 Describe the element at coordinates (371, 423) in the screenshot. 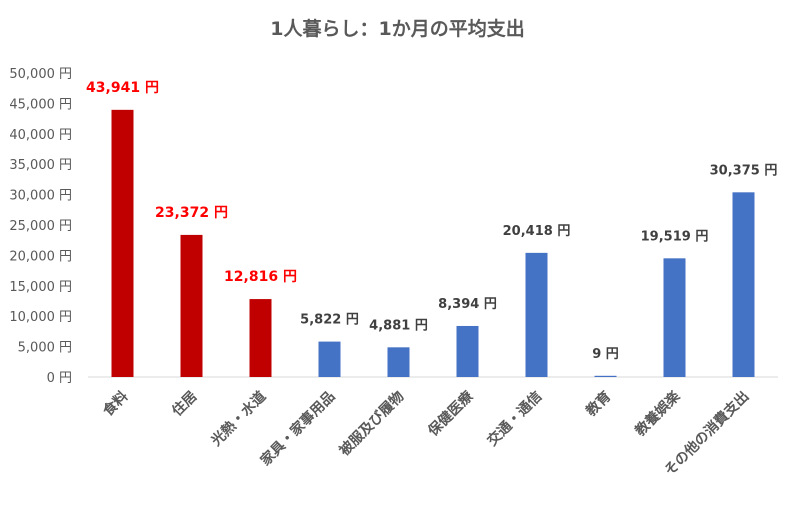

I see `x-tick-label: 被服及び履物` at that location.